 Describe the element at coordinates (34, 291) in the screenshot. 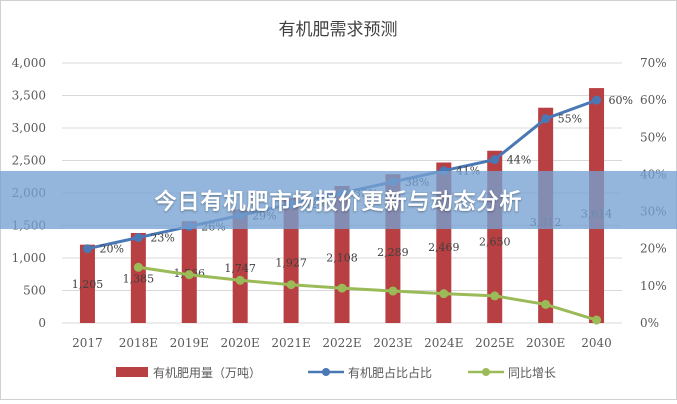

I see `left-tick-label: 500` at that location.